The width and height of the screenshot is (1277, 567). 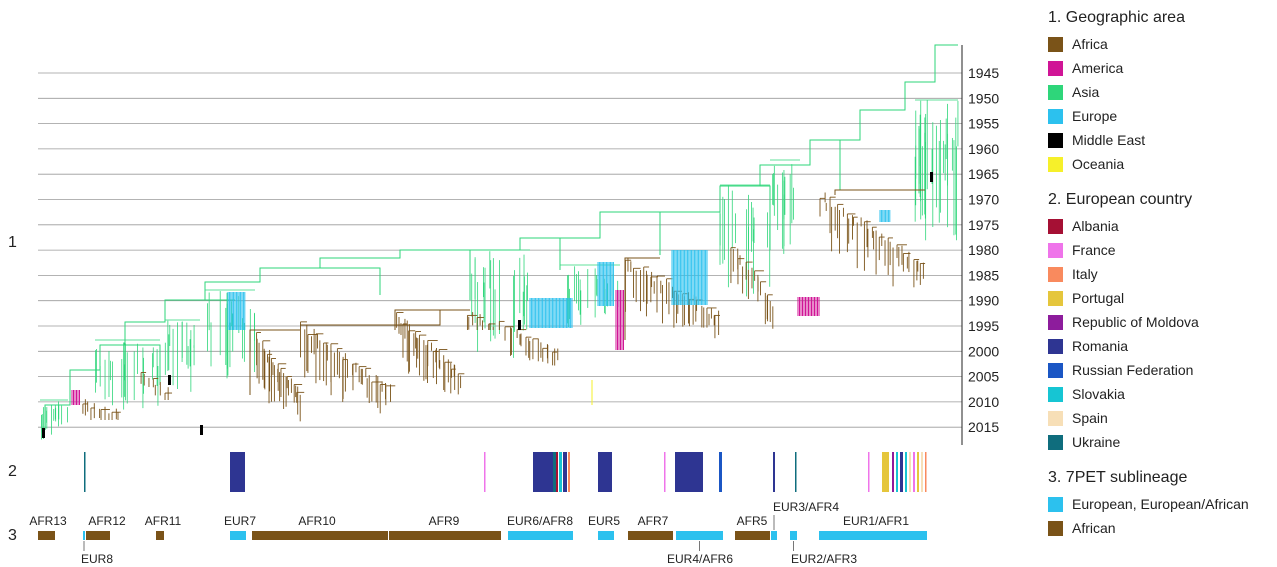 What do you see at coordinates (1162, 370) in the screenshot?
I see `legend-item: Russian Federation` at bounding box center [1162, 370].